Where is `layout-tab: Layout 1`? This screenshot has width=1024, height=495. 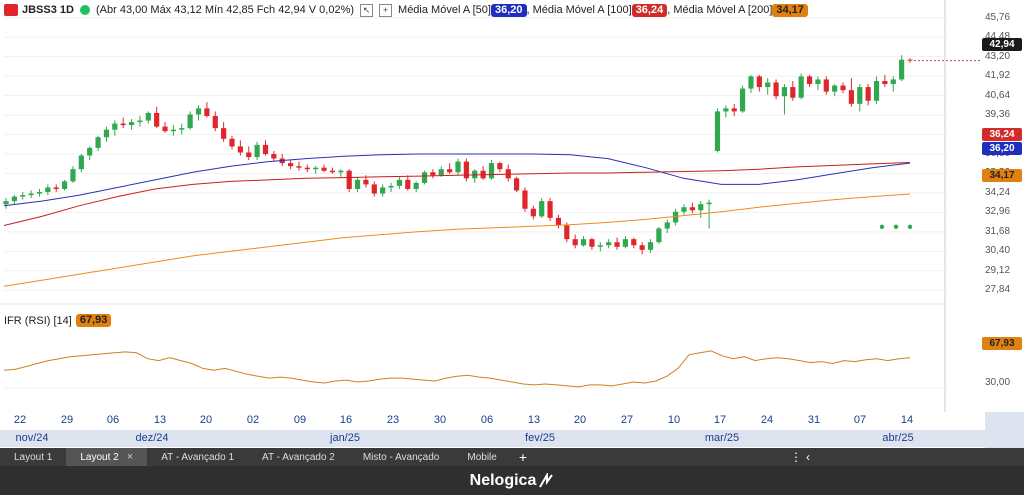 layout-tab: Layout 1 is located at coordinates (33, 457).